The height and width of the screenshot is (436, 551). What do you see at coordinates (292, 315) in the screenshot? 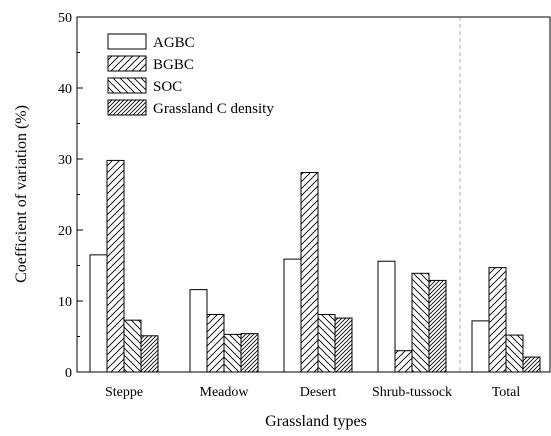
I see `bar-agbc-desert` at bounding box center [292, 315].